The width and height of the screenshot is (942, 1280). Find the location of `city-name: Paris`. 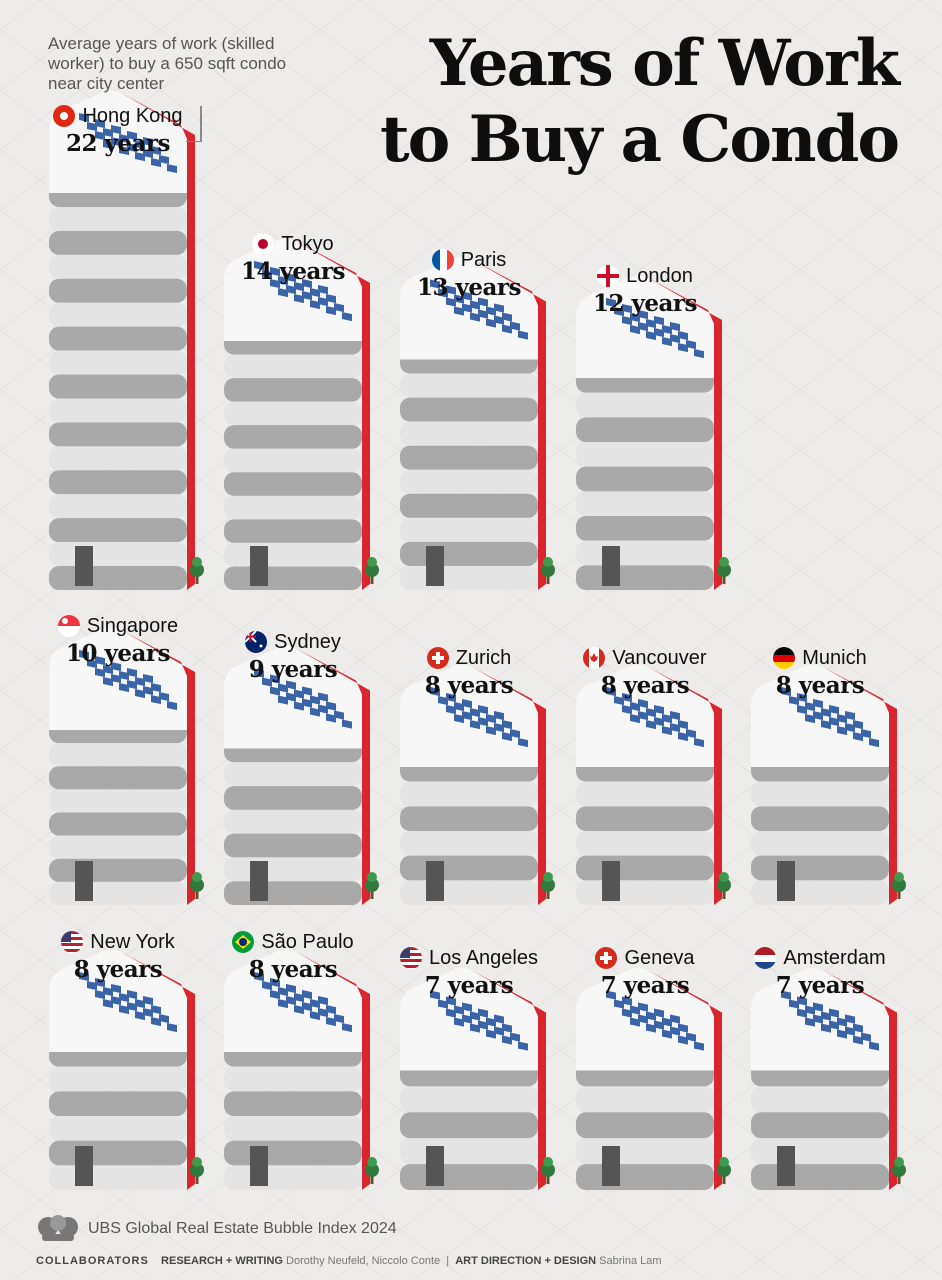

city-name: Paris is located at coordinates (483, 259).